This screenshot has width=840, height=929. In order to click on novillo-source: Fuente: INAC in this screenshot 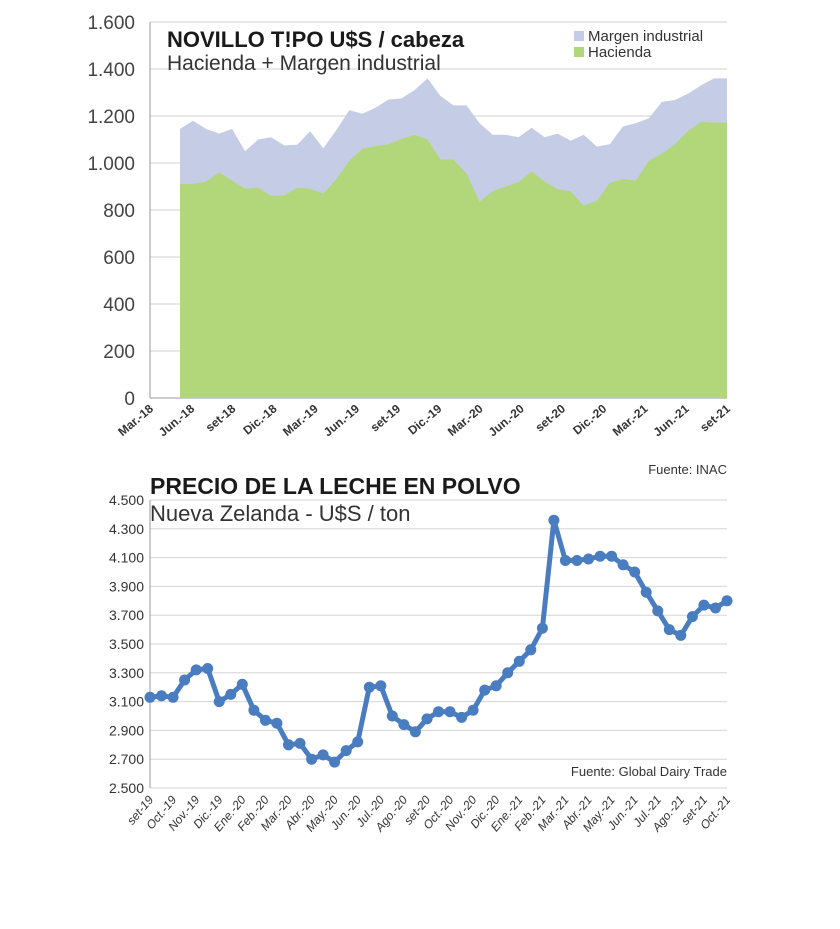, I will do `click(687, 469)`.